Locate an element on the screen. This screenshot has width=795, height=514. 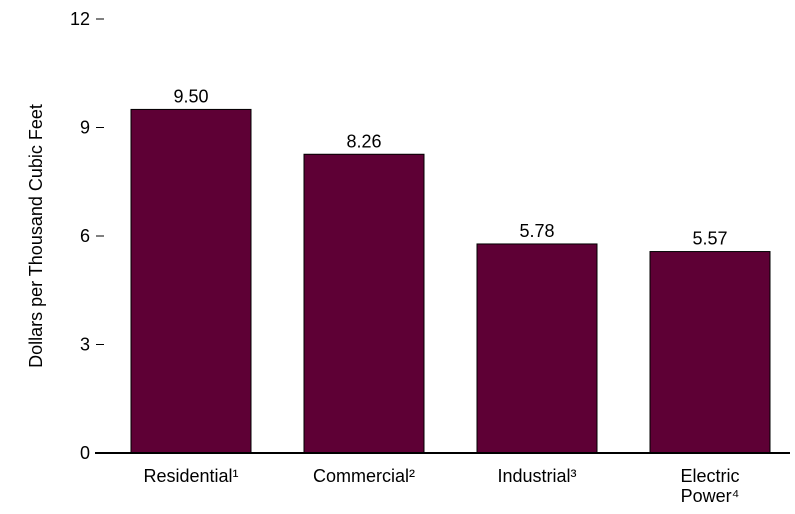
x-tick-label: Electric is located at coordinates (709, 476).